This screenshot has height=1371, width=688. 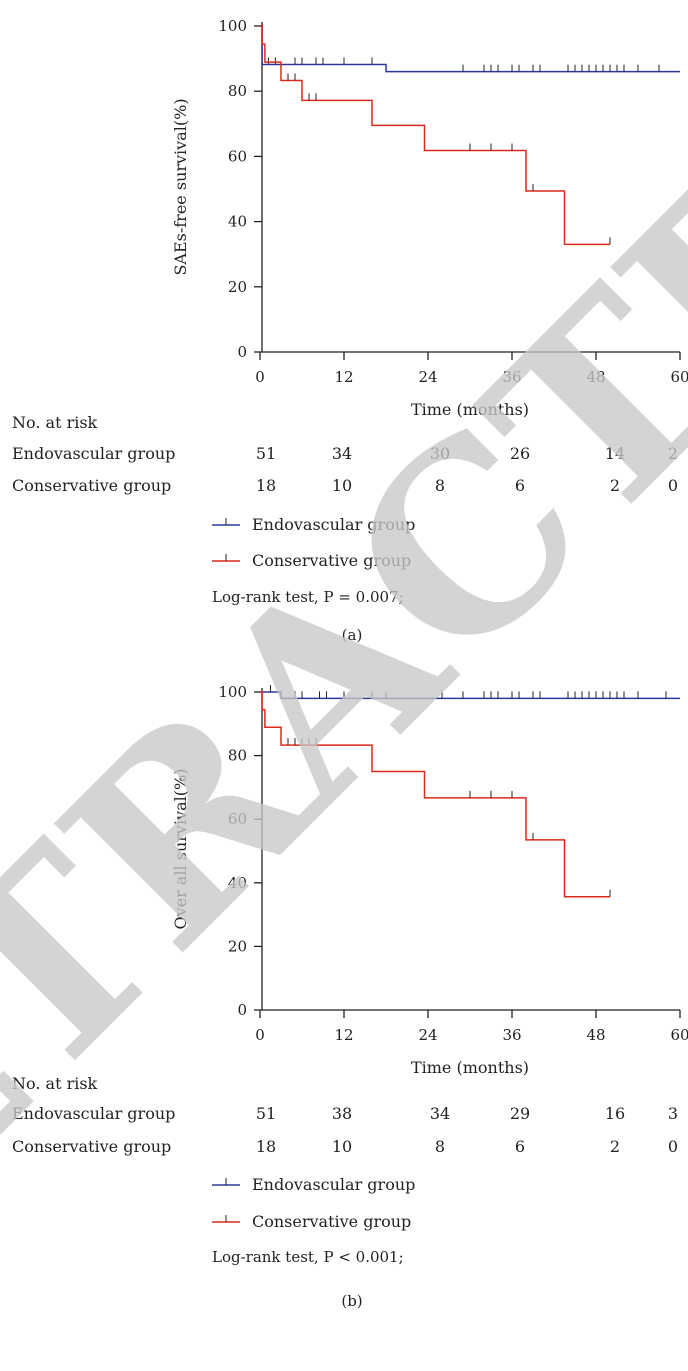 What do you see at coordinates (520, 453) in the screenshot?
I see `risk-count: 26` at bounding box center [520, 453].